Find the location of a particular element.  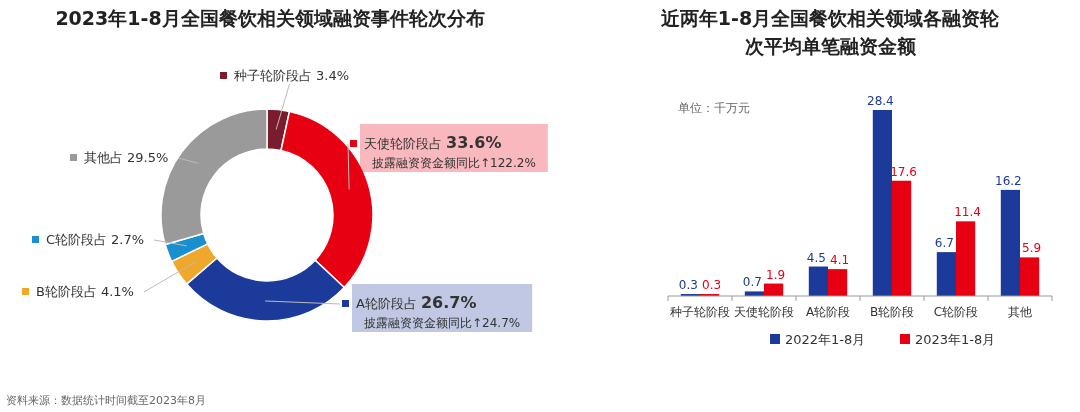

legend-label: C轮阶段占 is located at coordinates (77, 239).